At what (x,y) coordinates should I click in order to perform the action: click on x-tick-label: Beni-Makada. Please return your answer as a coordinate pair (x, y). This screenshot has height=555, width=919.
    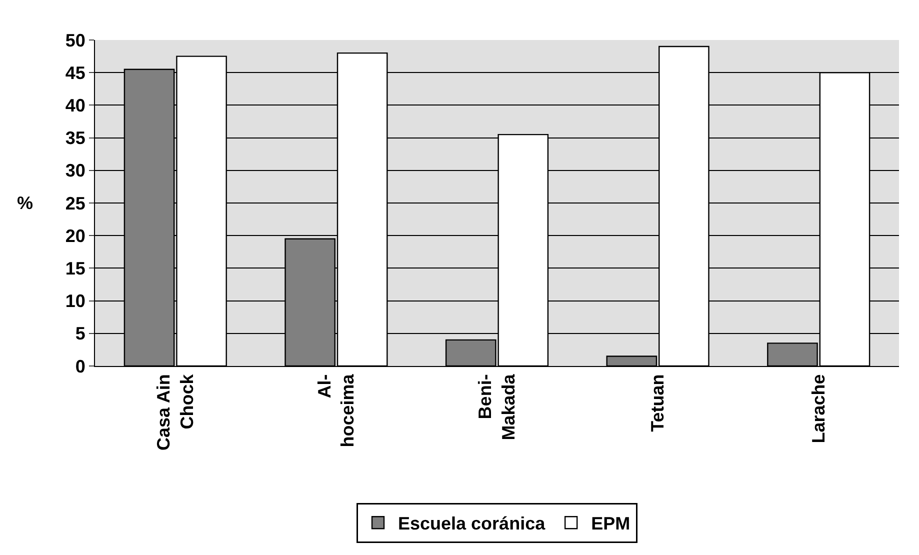
    Looking at the image, I should click on (497, 406).